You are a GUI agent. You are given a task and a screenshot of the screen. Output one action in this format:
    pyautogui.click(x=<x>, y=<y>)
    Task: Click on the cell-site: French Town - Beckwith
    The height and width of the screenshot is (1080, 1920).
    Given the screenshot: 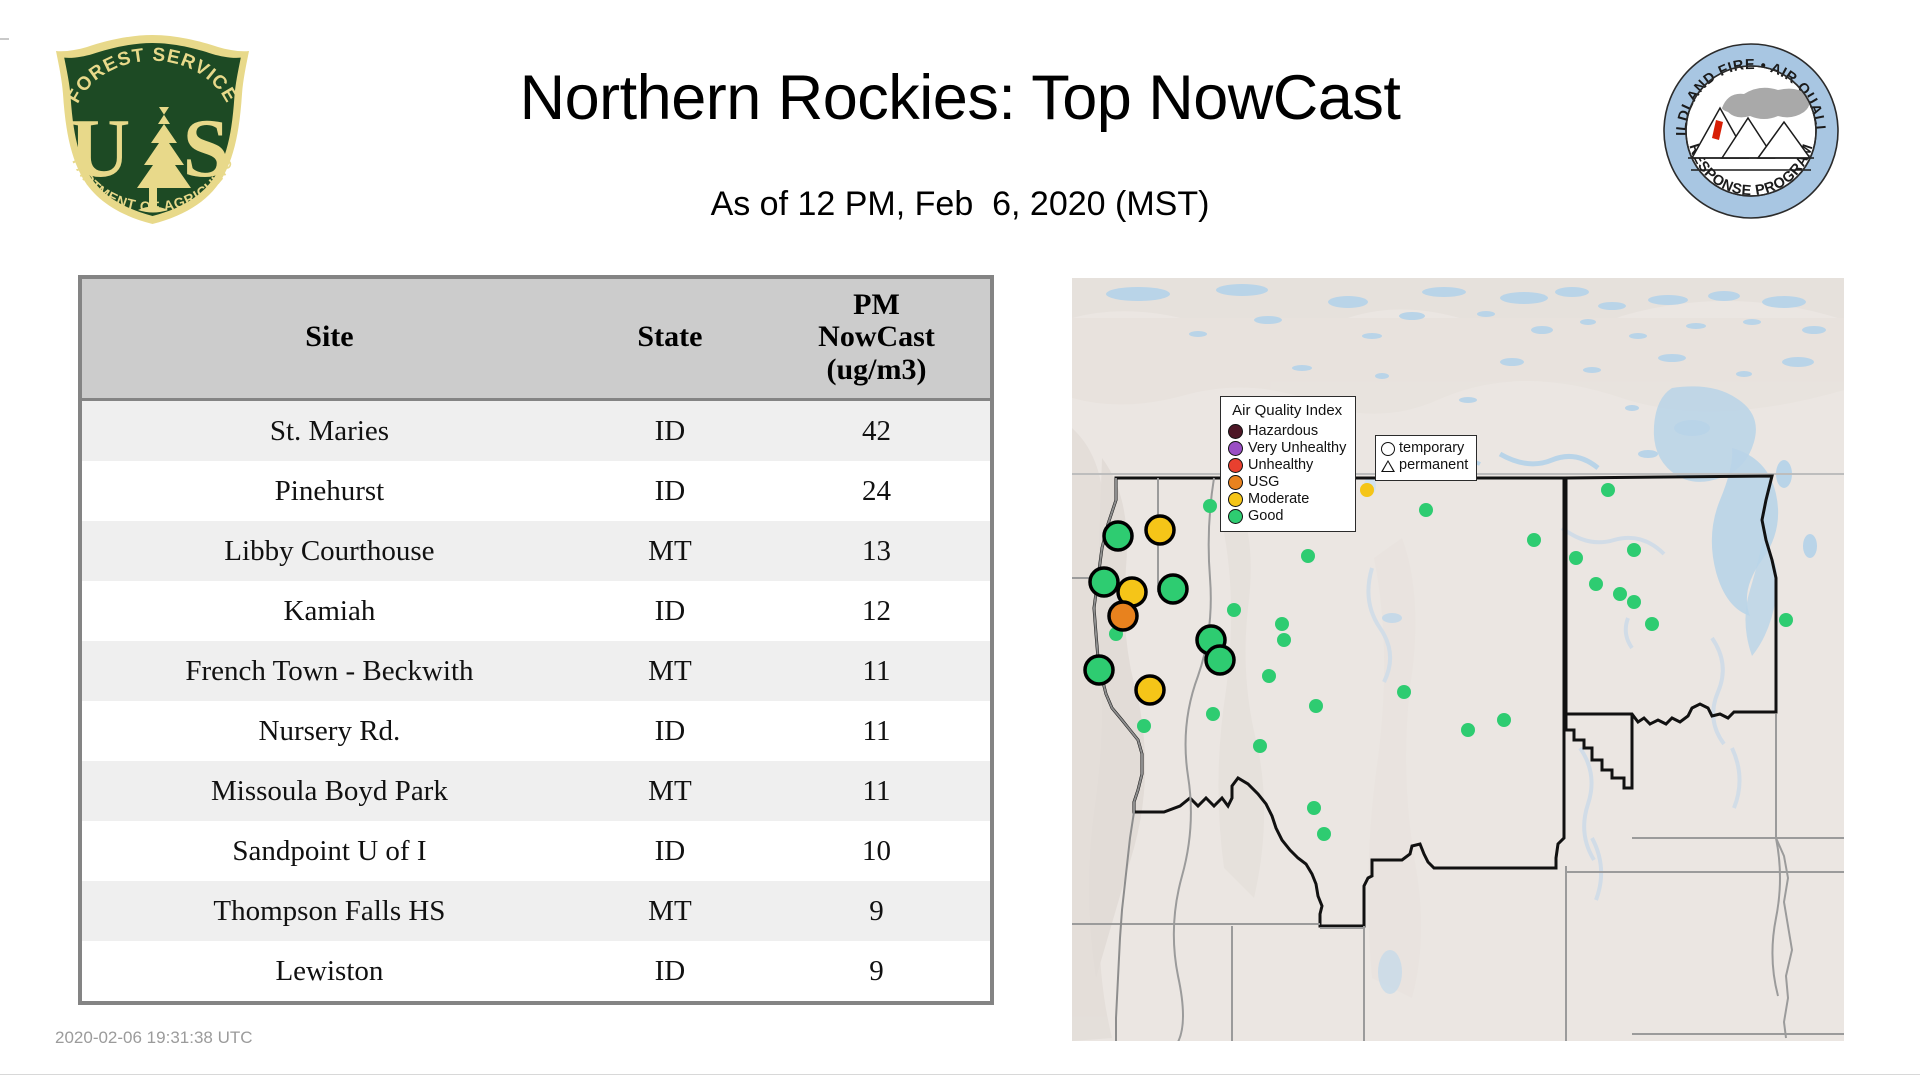 What is the action you would take?
    pyautogui.click(x=329, y=671)
    